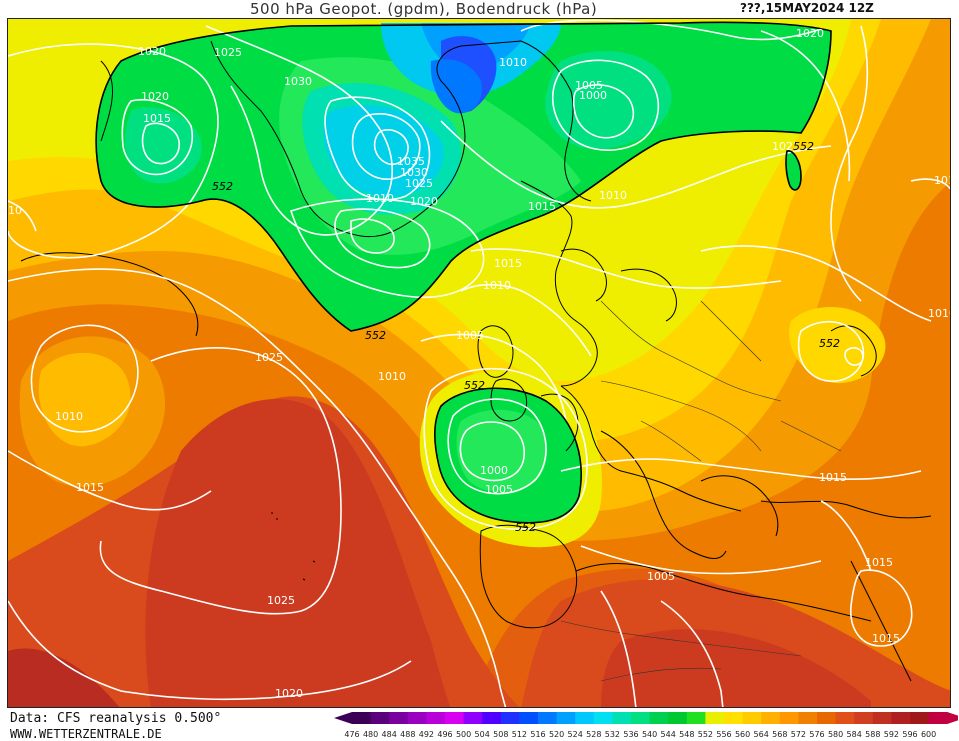 This screenshot has height=741, width=959. What do you see at coordinates (116, 718) in the screenshot?
I see `data-source-label: Data: CFS reanalysis 0.500°` at bounding box center [116, 718].